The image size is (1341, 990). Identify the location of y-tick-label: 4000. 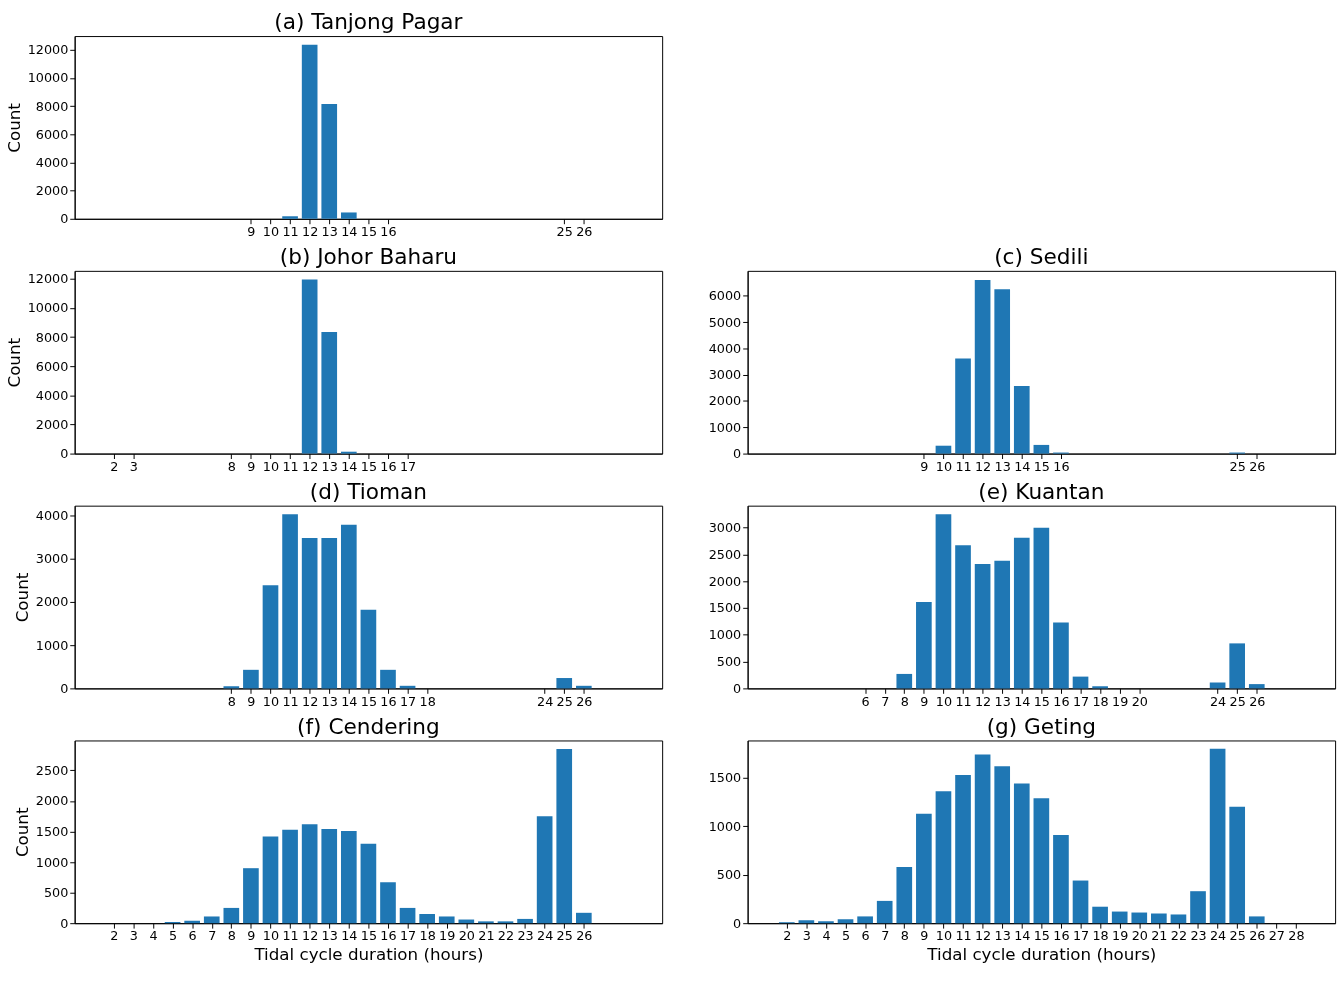
(52, 395).